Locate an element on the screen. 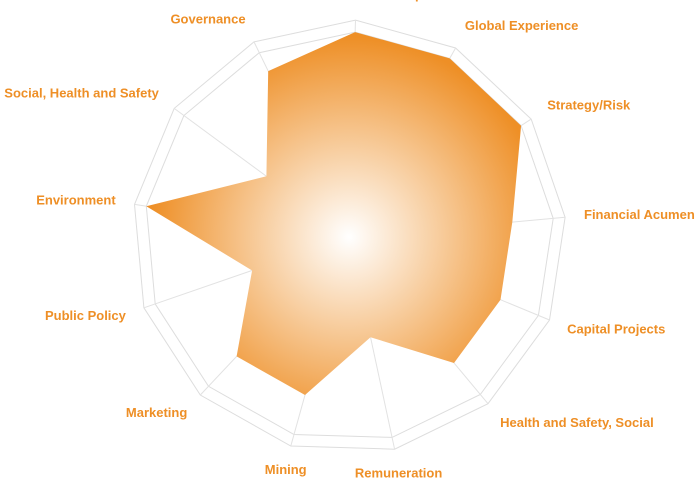 The height and width of the screenshot is (492, 698). axis-label-remuneration: Remuneration is located at coordinates (398, 473).